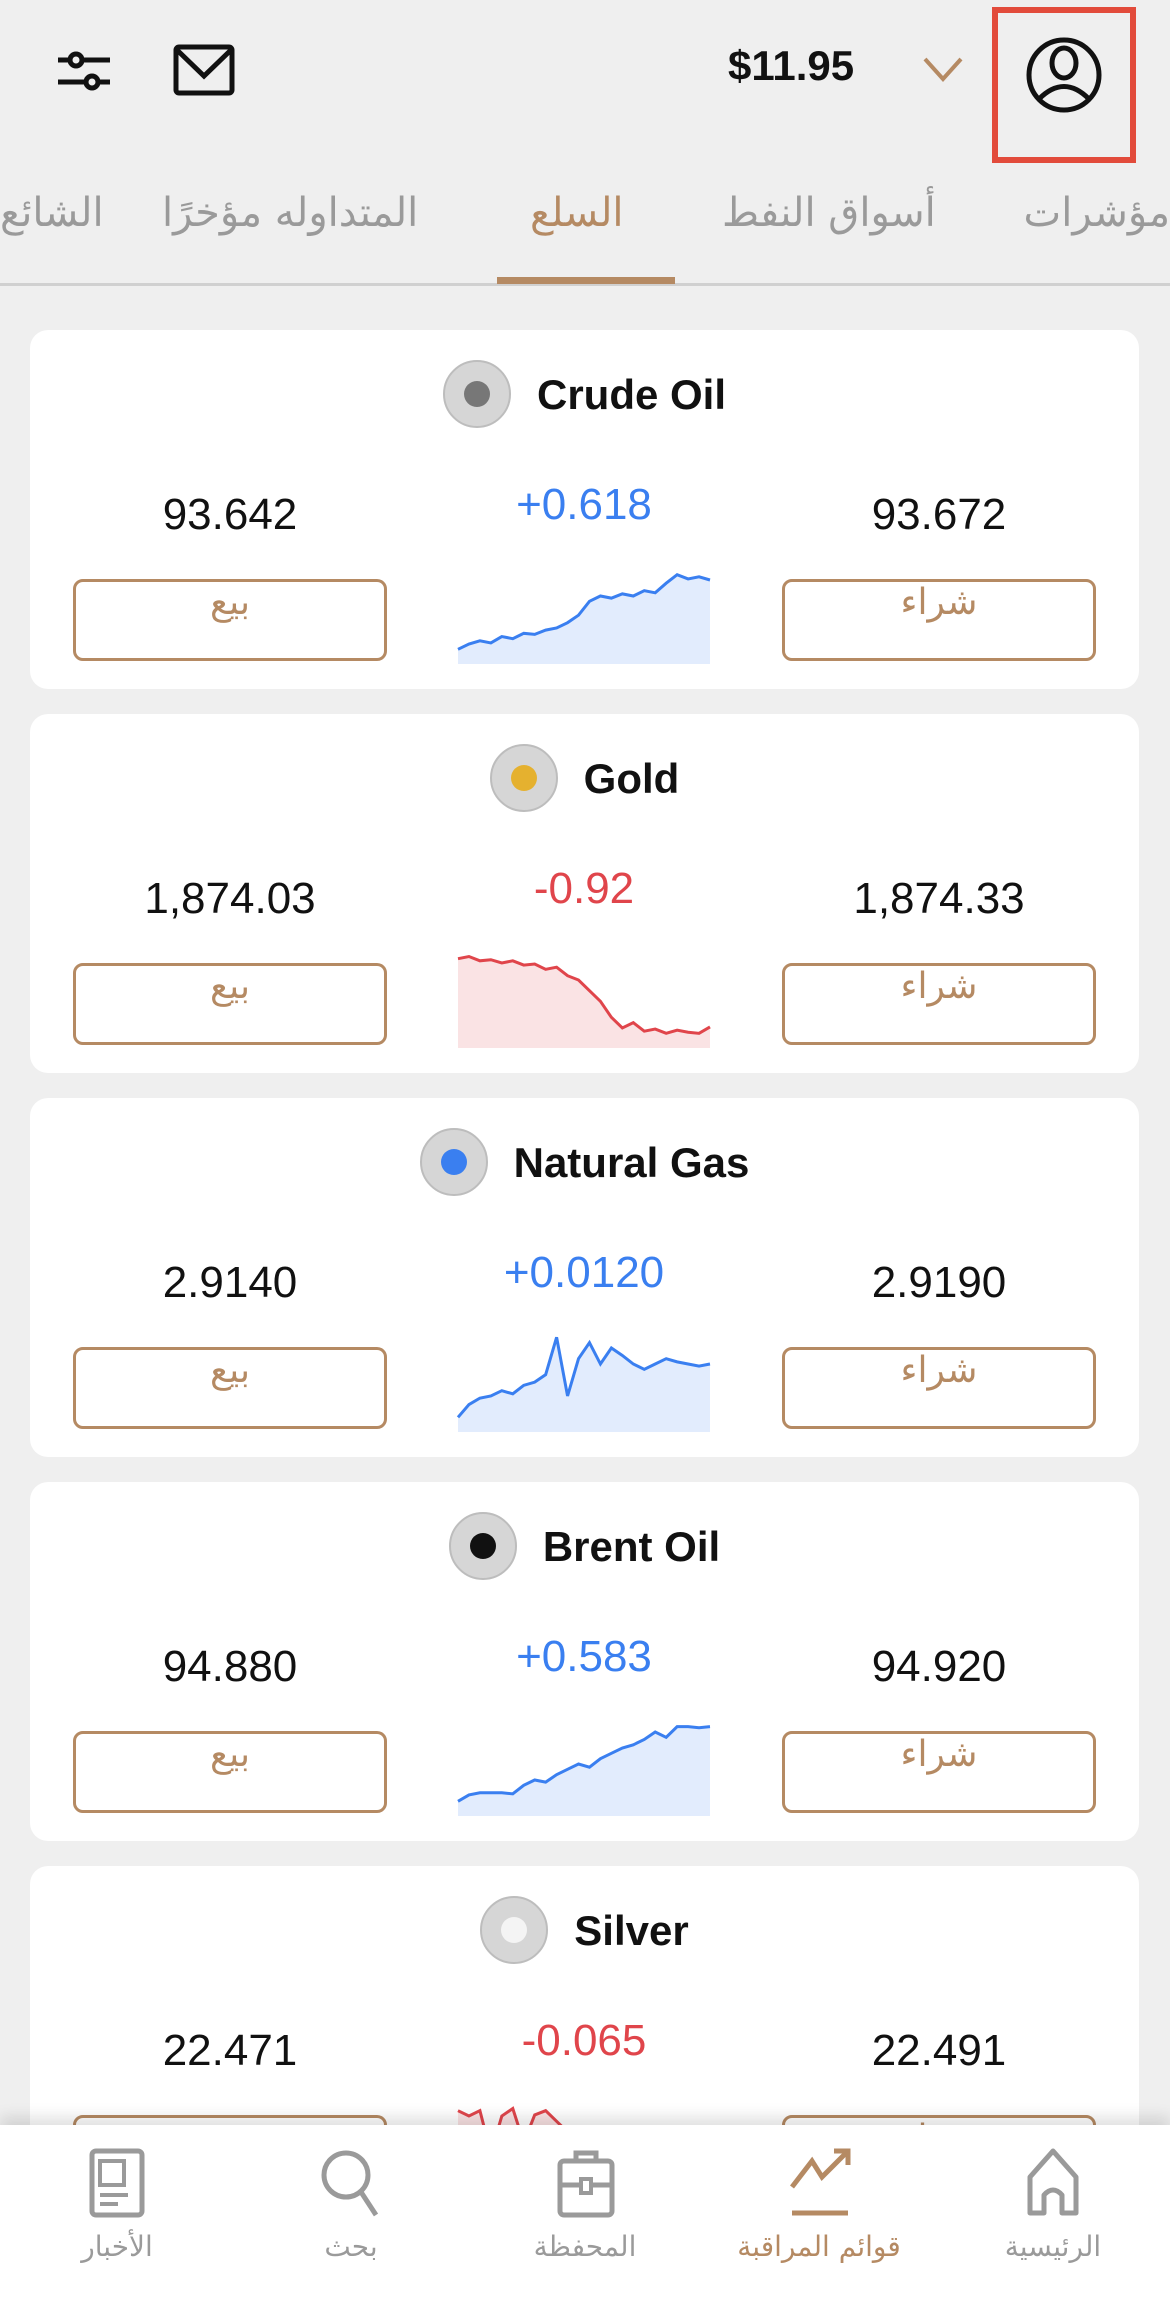 The image size is (1170, 2323). What do you see at coordinates (290, 213) in the screenshot?
I see `tab-recently-traded: المتداوله مؤخرًا` at bounding box center [290, 213].